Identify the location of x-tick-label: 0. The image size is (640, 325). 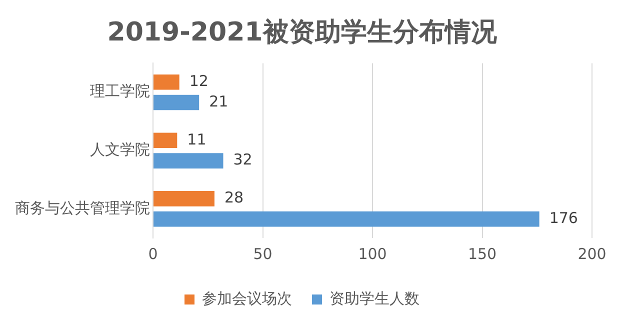
(153, 253).